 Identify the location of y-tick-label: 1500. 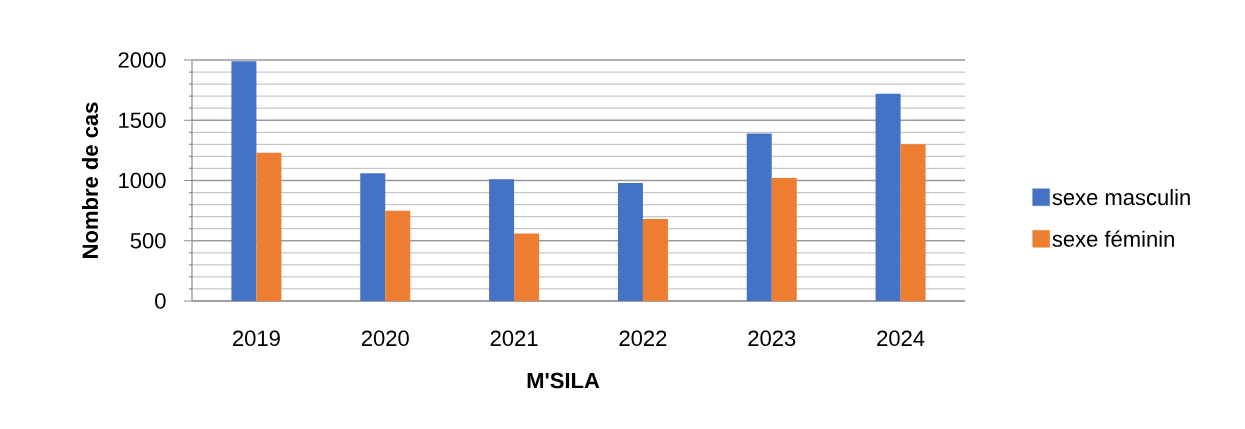
(142, 120).